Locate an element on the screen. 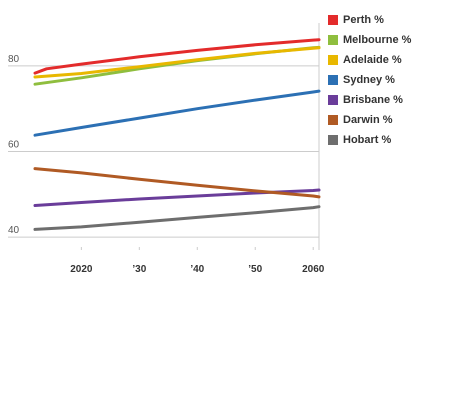 Image resolution: width=460 pixels, height=400 pixels. legend-label: Melbourne % is located at coordinates (377, 40).